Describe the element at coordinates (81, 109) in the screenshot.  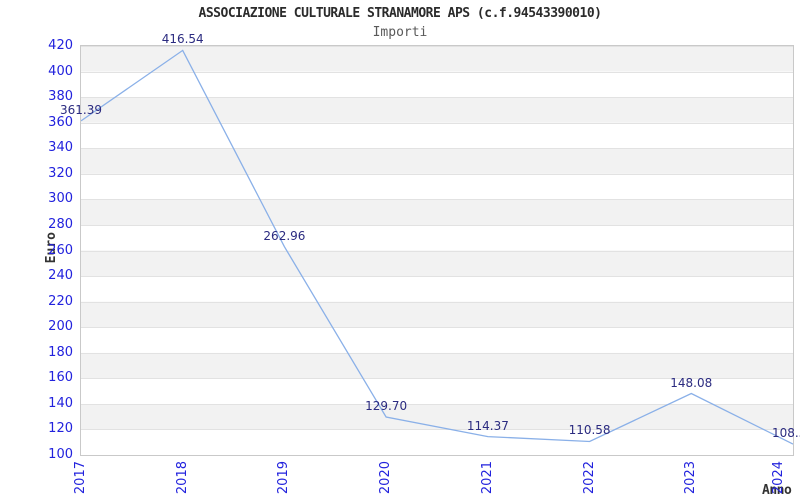
I see `data-point-label: 361.39` at that location.